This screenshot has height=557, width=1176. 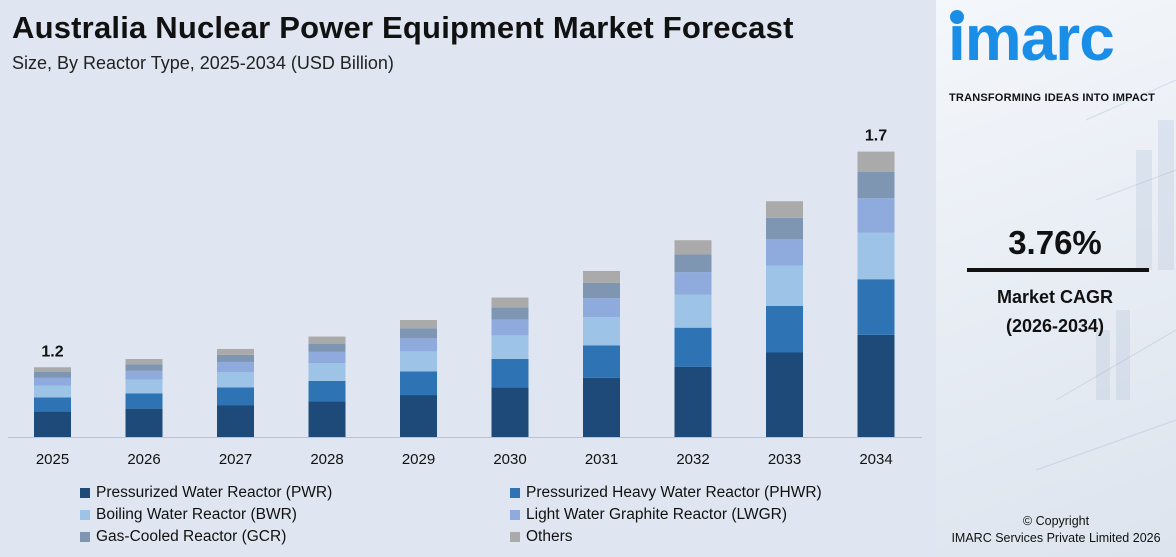 I want to click on imarc-logo: imarc, so click(x=1031, y=38).